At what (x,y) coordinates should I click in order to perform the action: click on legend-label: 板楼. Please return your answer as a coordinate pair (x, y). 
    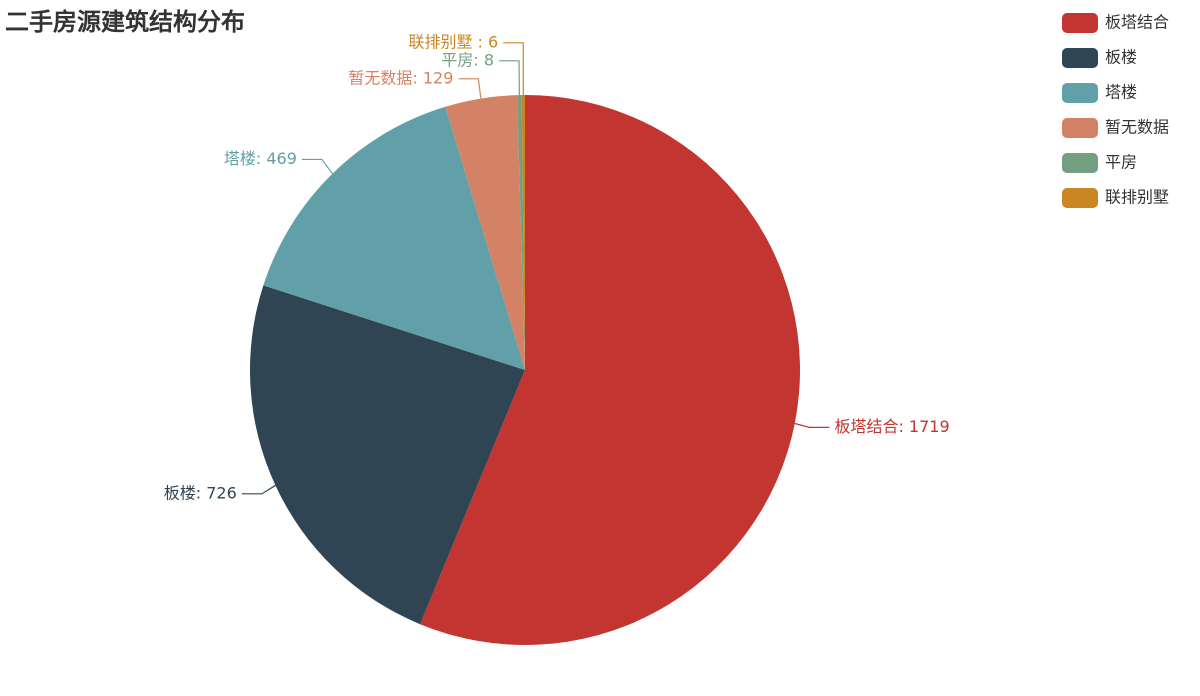
    Looking at the image, I should click on (1121, 57).